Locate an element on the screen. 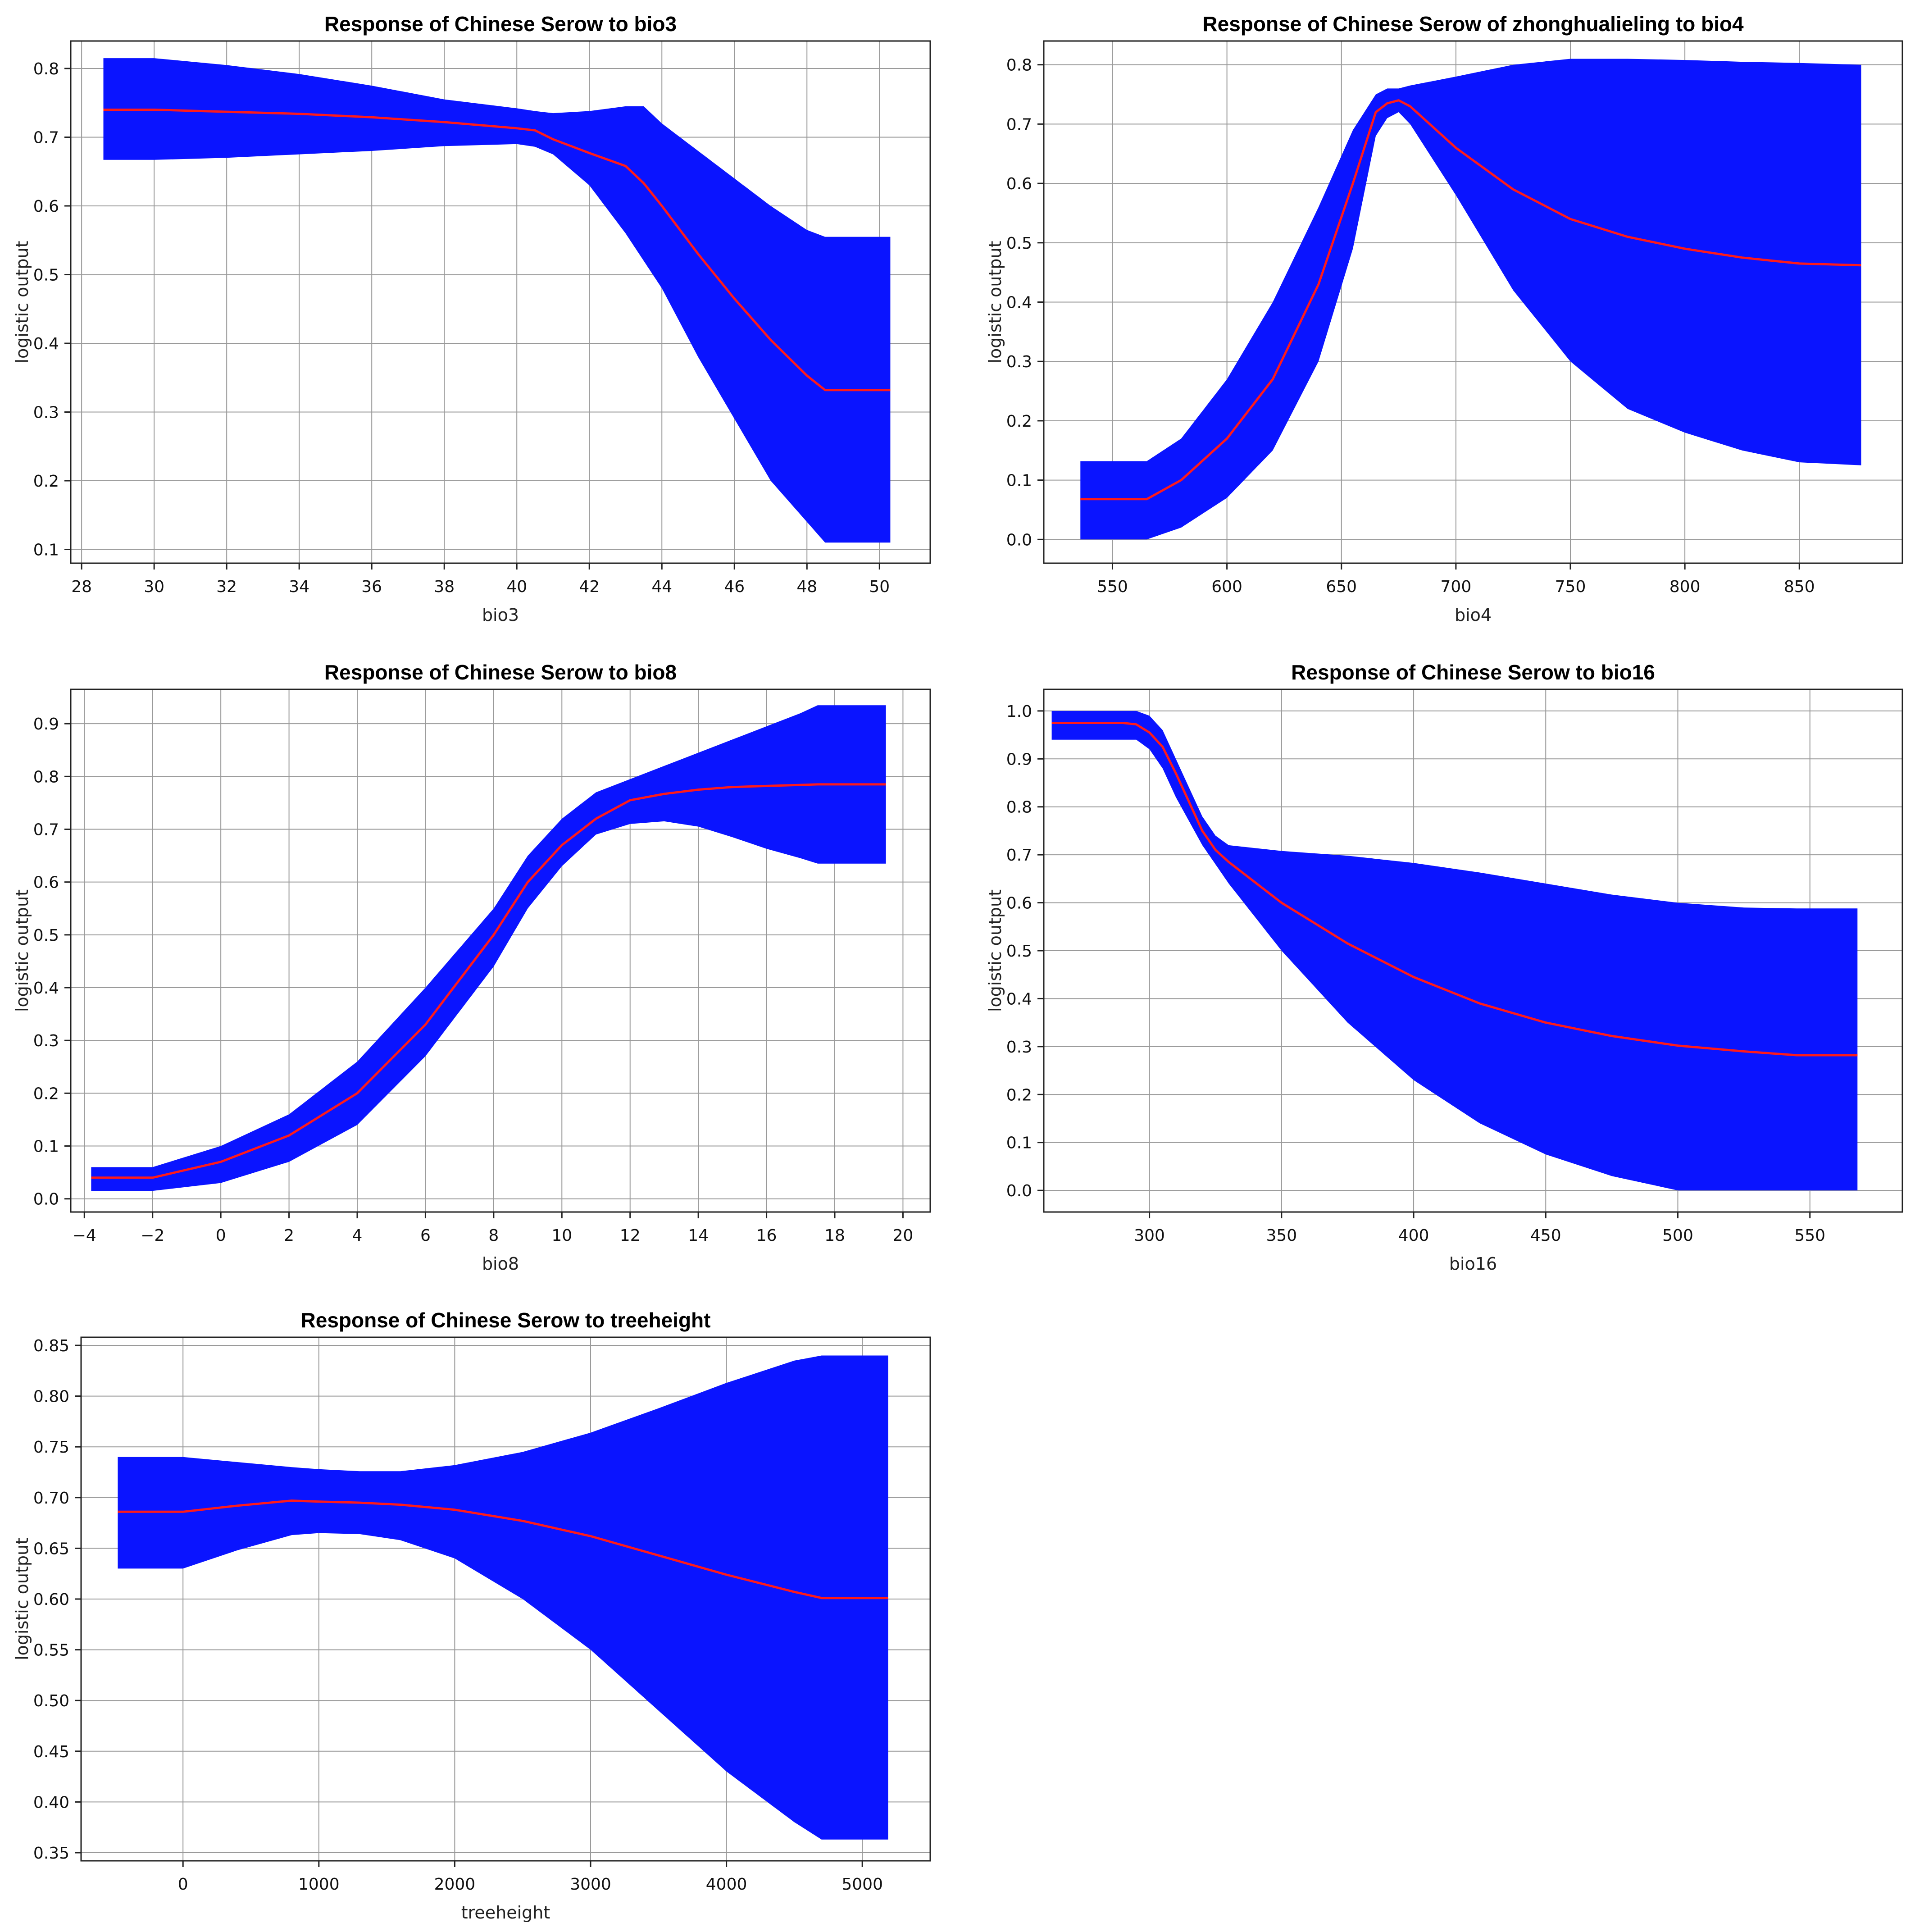  x-tick-label: 14 is located at coordinates (698, 1235).